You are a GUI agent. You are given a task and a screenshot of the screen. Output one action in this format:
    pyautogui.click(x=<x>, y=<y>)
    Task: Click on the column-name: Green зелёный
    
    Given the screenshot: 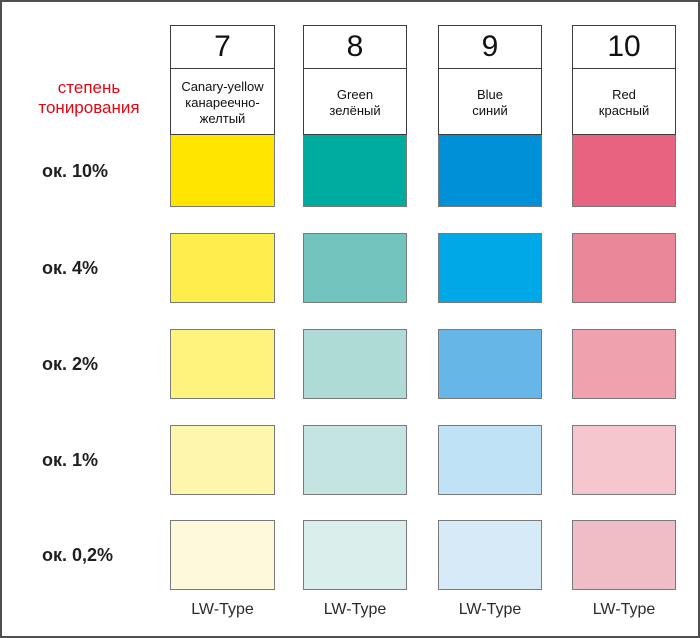 What is the action you would take?
    pyautogui.click(x=355, y=102)
    